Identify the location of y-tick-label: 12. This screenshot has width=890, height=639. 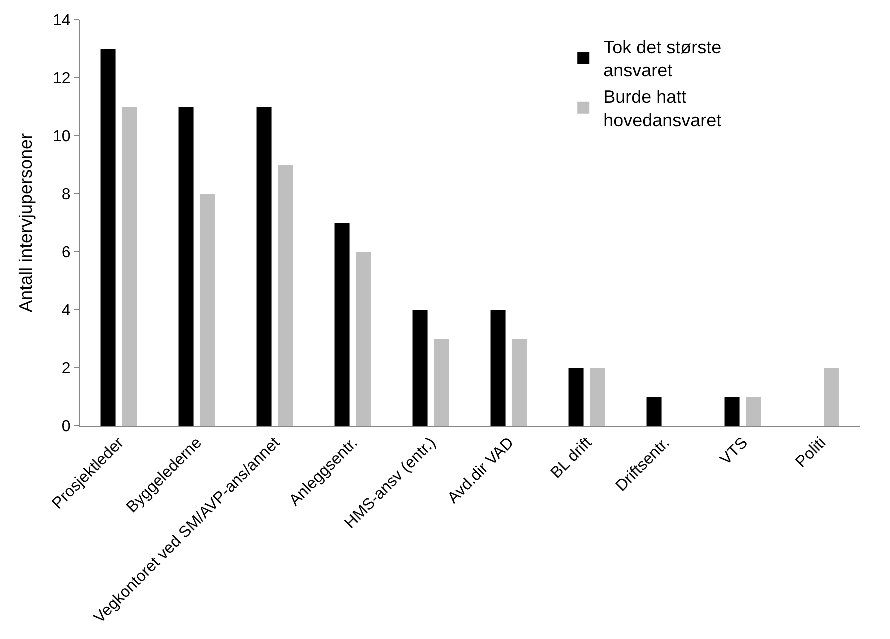
(62, 79).